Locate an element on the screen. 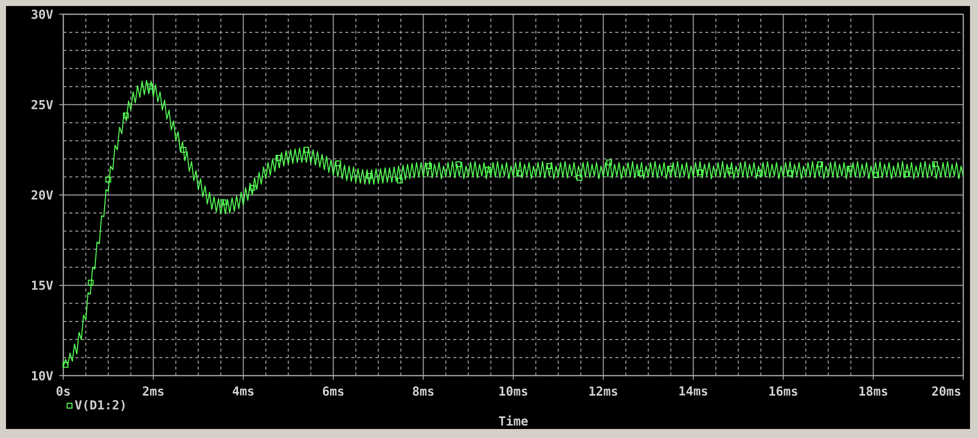  x-tick-label: 14ms is located at coordinates (694, 391).